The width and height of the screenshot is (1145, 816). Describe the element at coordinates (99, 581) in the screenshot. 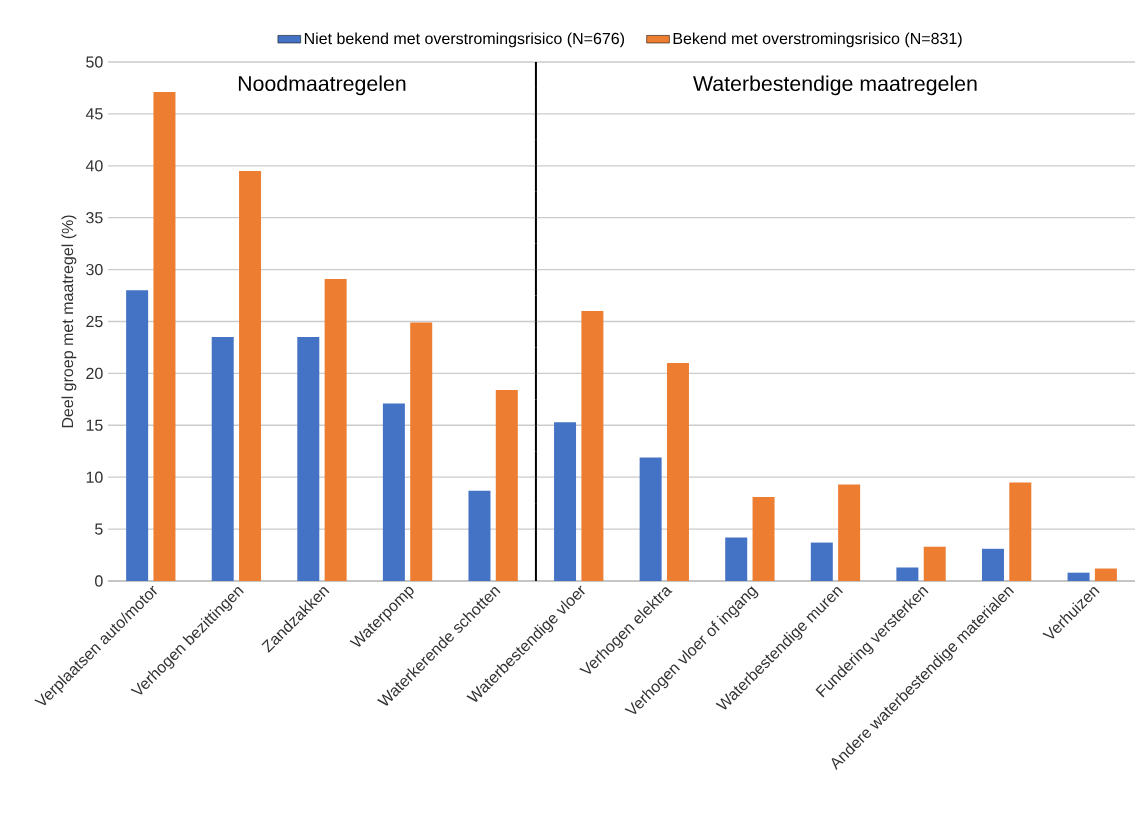

I see `y-tick-label: 0` at that location.